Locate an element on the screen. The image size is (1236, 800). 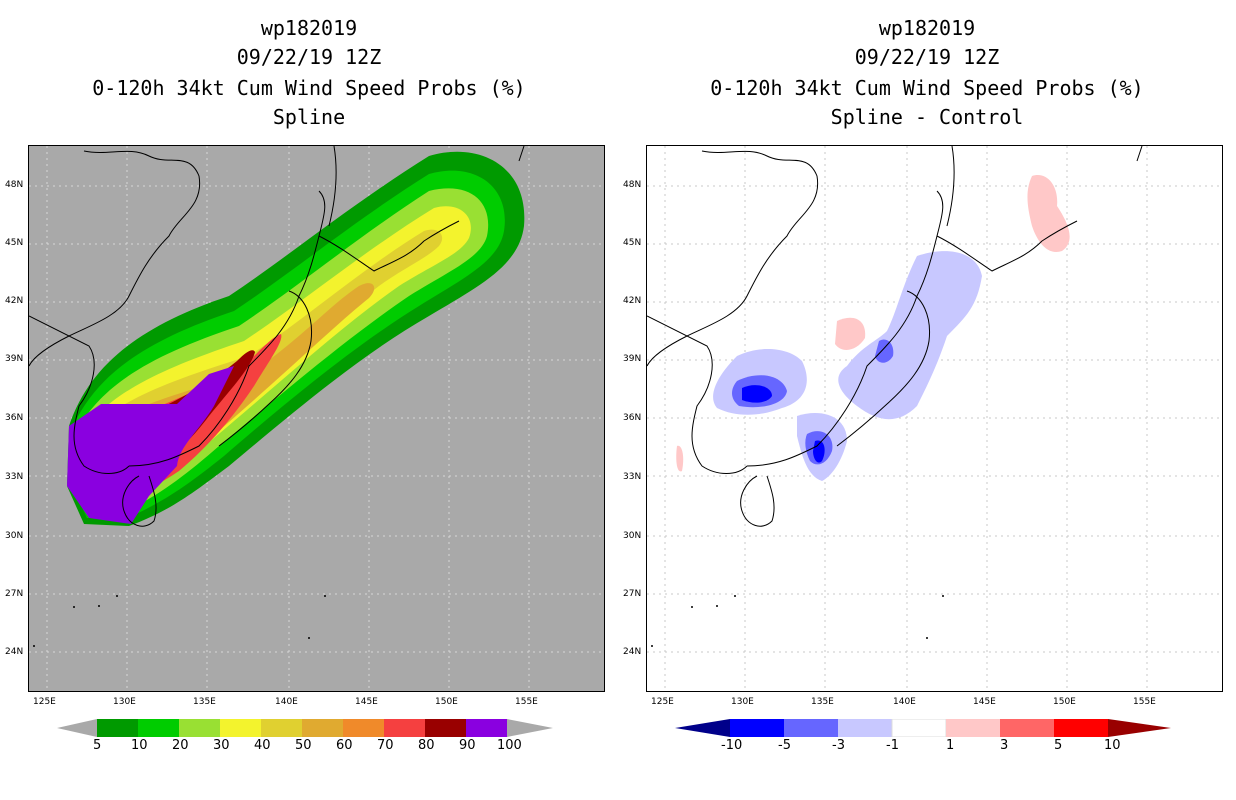
difference-shading is located at coordinates (873, 328).